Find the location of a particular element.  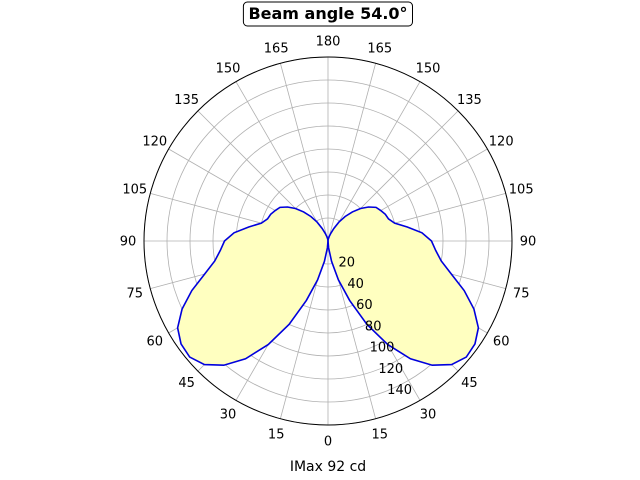

title-box is located at coordinates (327, 14).